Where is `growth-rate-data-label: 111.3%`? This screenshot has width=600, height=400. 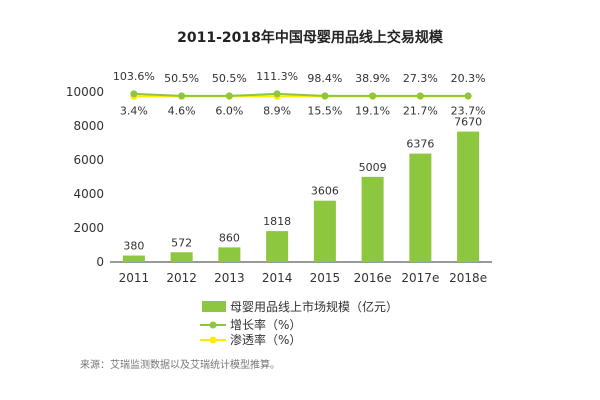
growth-rate-data-label: 111.3% is located at coordinates (277, 76).